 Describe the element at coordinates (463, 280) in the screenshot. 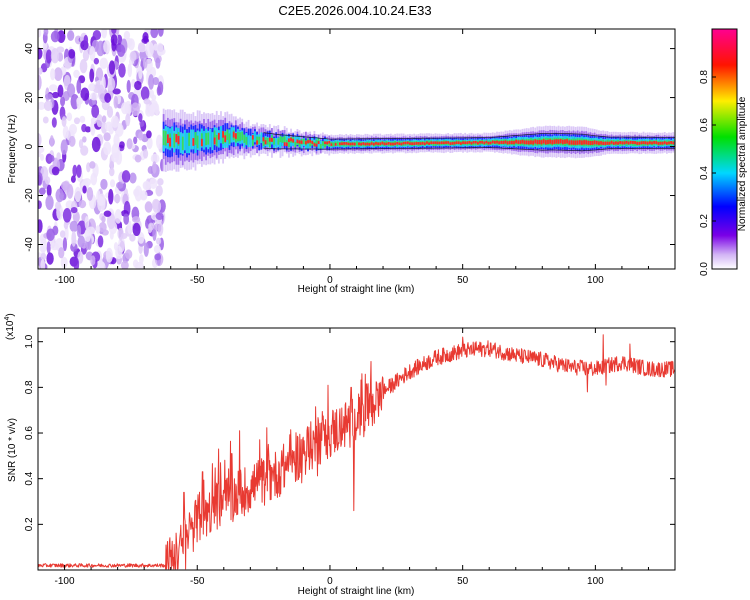

I see `spectrogram-x-tick-label: 50` at that location.